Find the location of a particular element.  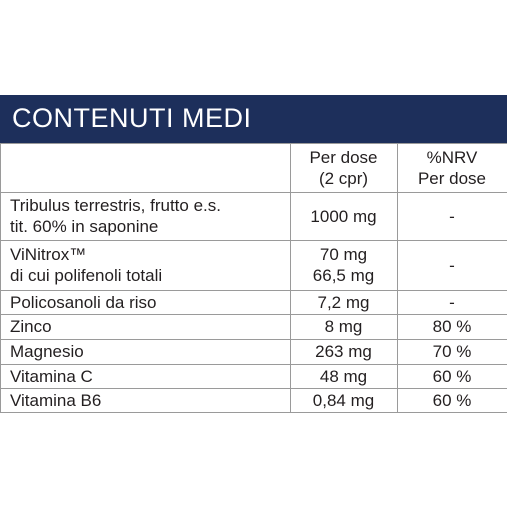

cell-line: 7,2 mg is located at coordinates (343, 302).